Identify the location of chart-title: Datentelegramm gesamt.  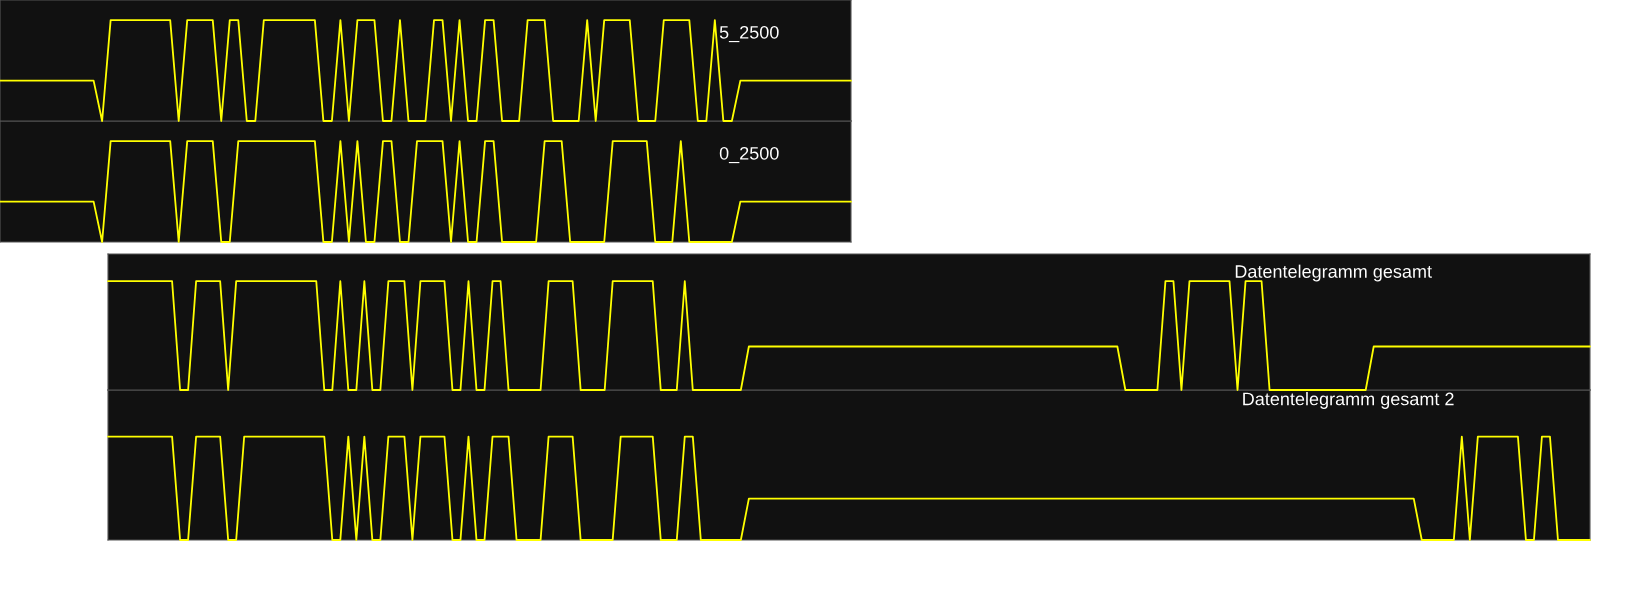
(1333, 273).